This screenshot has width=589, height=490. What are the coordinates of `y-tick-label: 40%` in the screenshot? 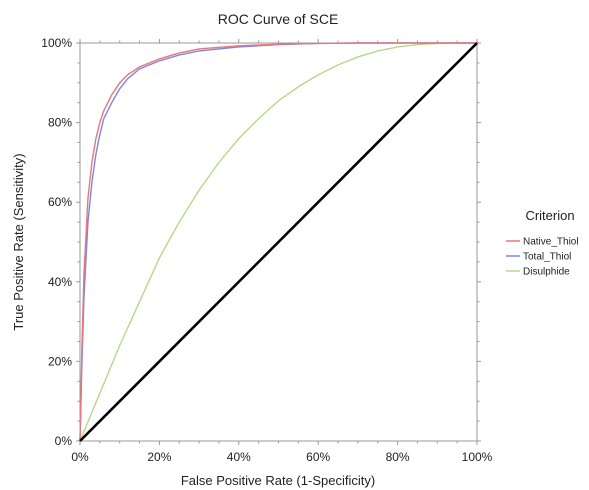 It's located at (60, 282).